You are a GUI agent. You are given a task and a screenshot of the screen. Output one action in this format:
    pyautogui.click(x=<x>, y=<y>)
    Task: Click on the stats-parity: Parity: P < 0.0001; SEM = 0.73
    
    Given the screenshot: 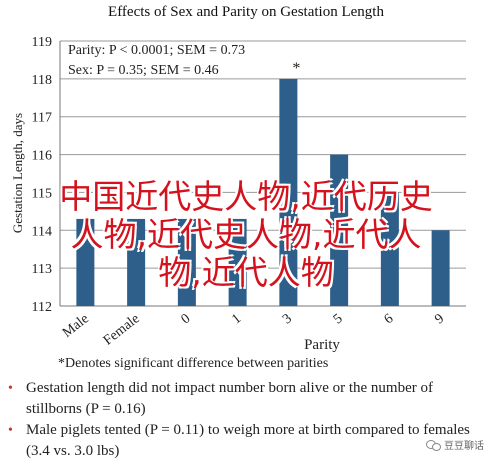 What is the action you would take?
    pyautogui.click(x=157, y=50)
    